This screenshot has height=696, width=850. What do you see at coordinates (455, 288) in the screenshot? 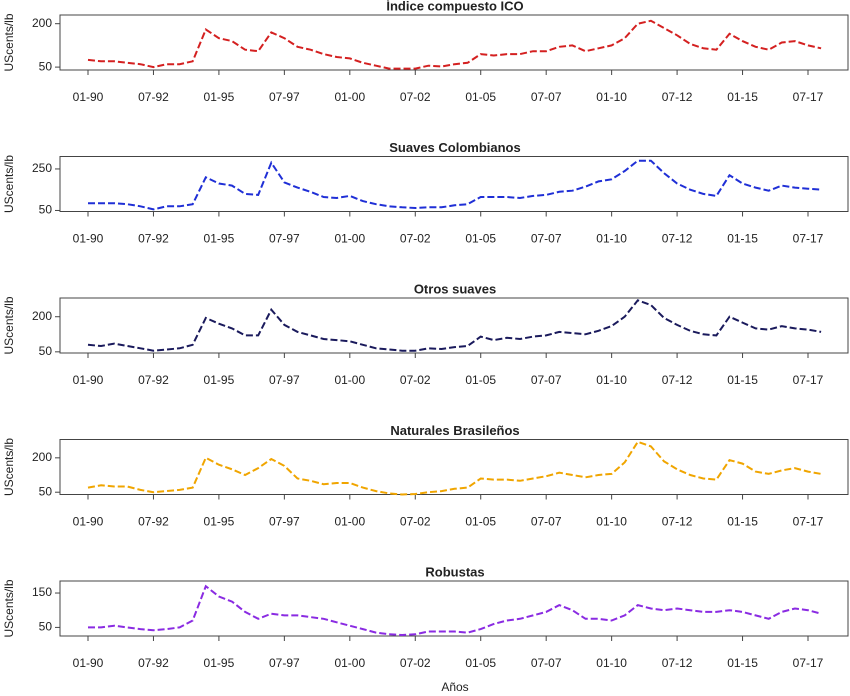
I see `chart-title: Otros suaves` at bounding box center [455, 288].